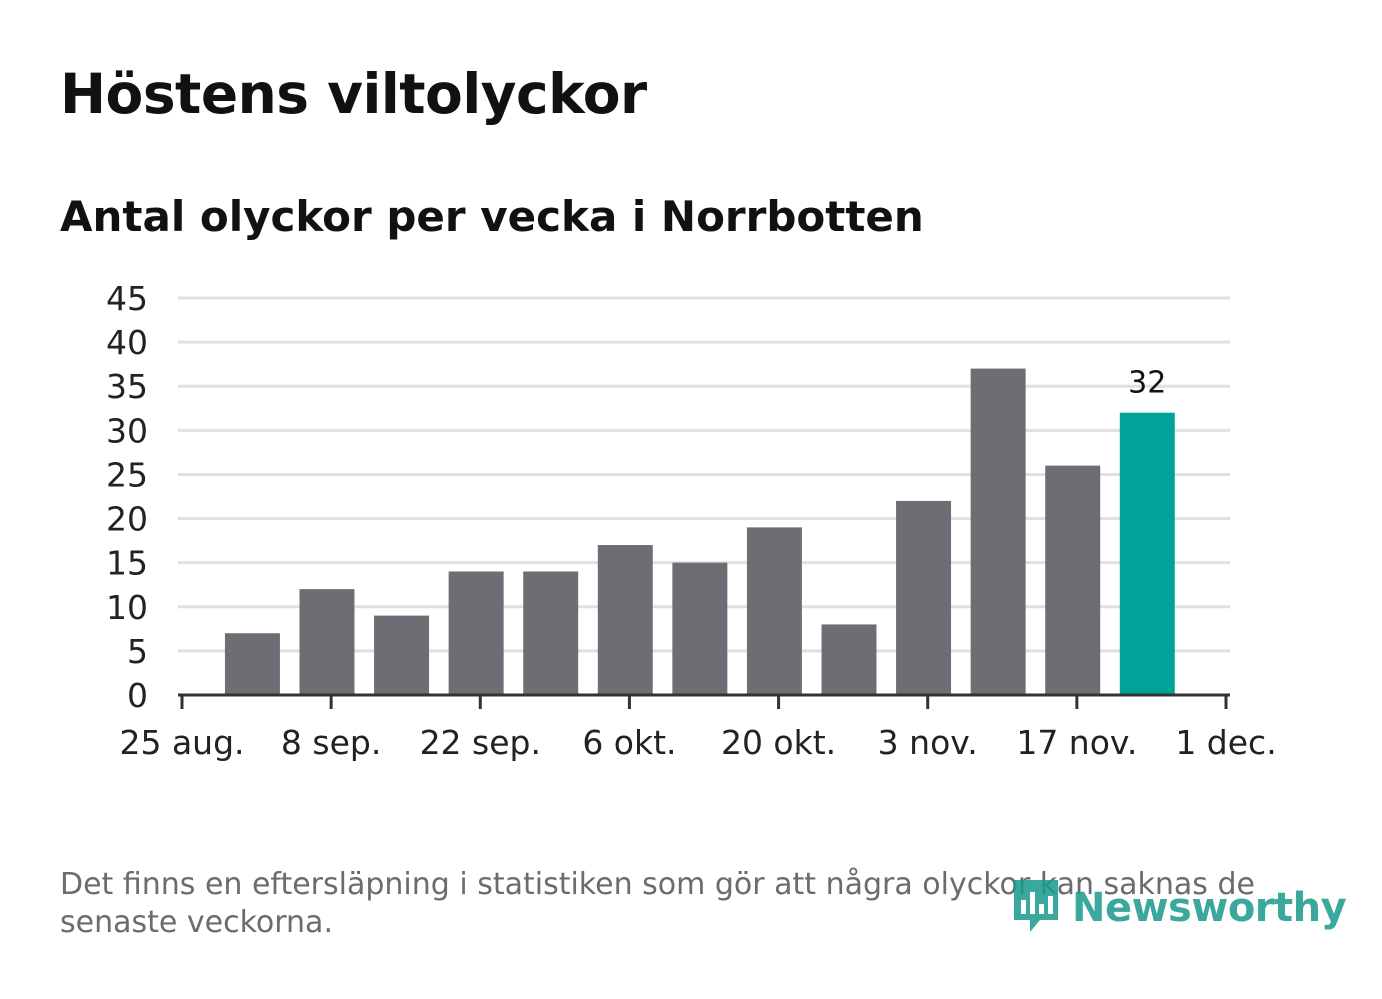 The width and height of the screenshot is (1382, 999). I want to click on chart-title: Höstens viltolyckor, so click(353, 94).